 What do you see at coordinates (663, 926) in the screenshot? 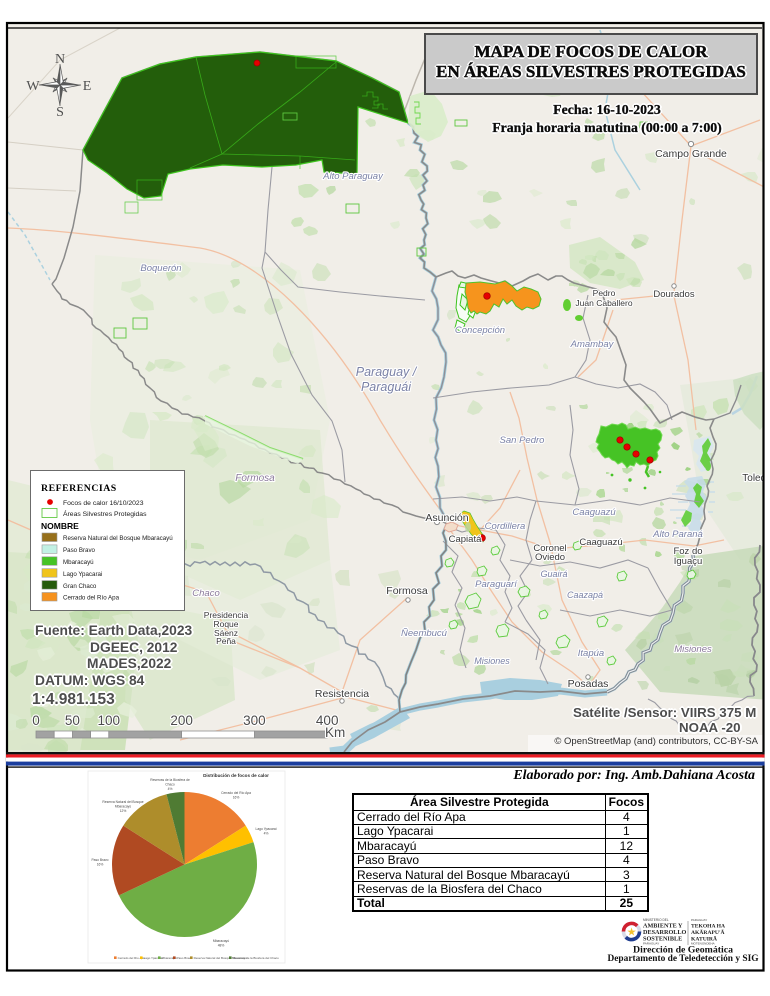
I see `svg-text: AMBIENTE Y` at bounding box center [663, 926].